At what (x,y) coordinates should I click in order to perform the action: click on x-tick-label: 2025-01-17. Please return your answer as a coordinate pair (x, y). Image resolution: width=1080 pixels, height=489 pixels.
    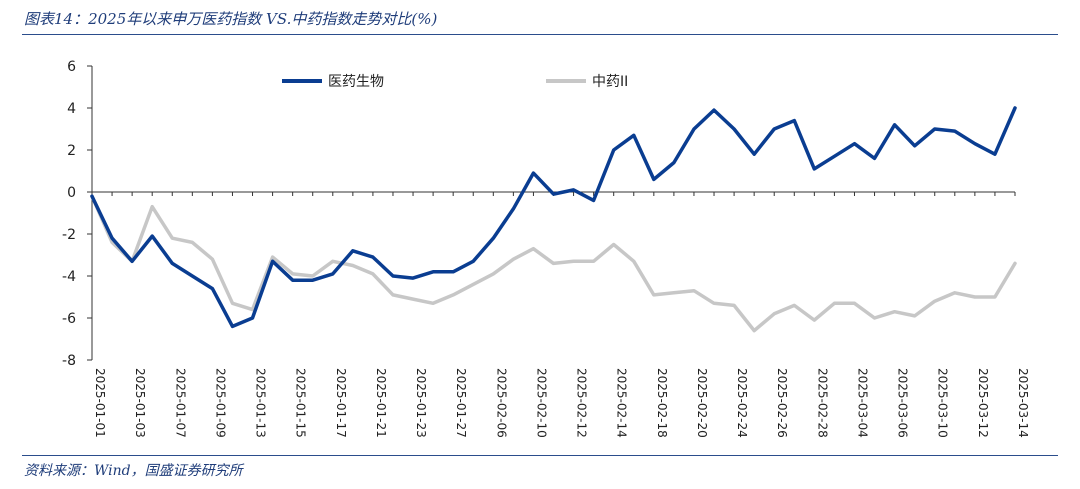
    Looking at the image, I should click on (341, 403).